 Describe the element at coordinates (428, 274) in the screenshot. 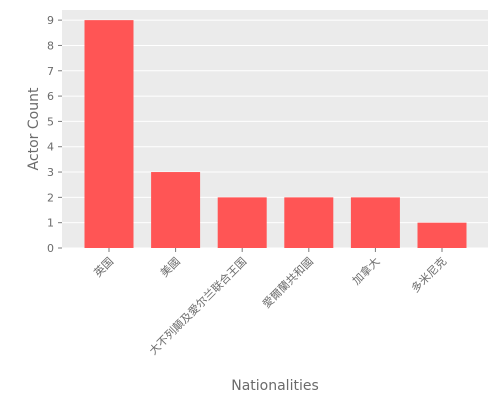

I see `x-tick-label: 多米尼克` at that location.